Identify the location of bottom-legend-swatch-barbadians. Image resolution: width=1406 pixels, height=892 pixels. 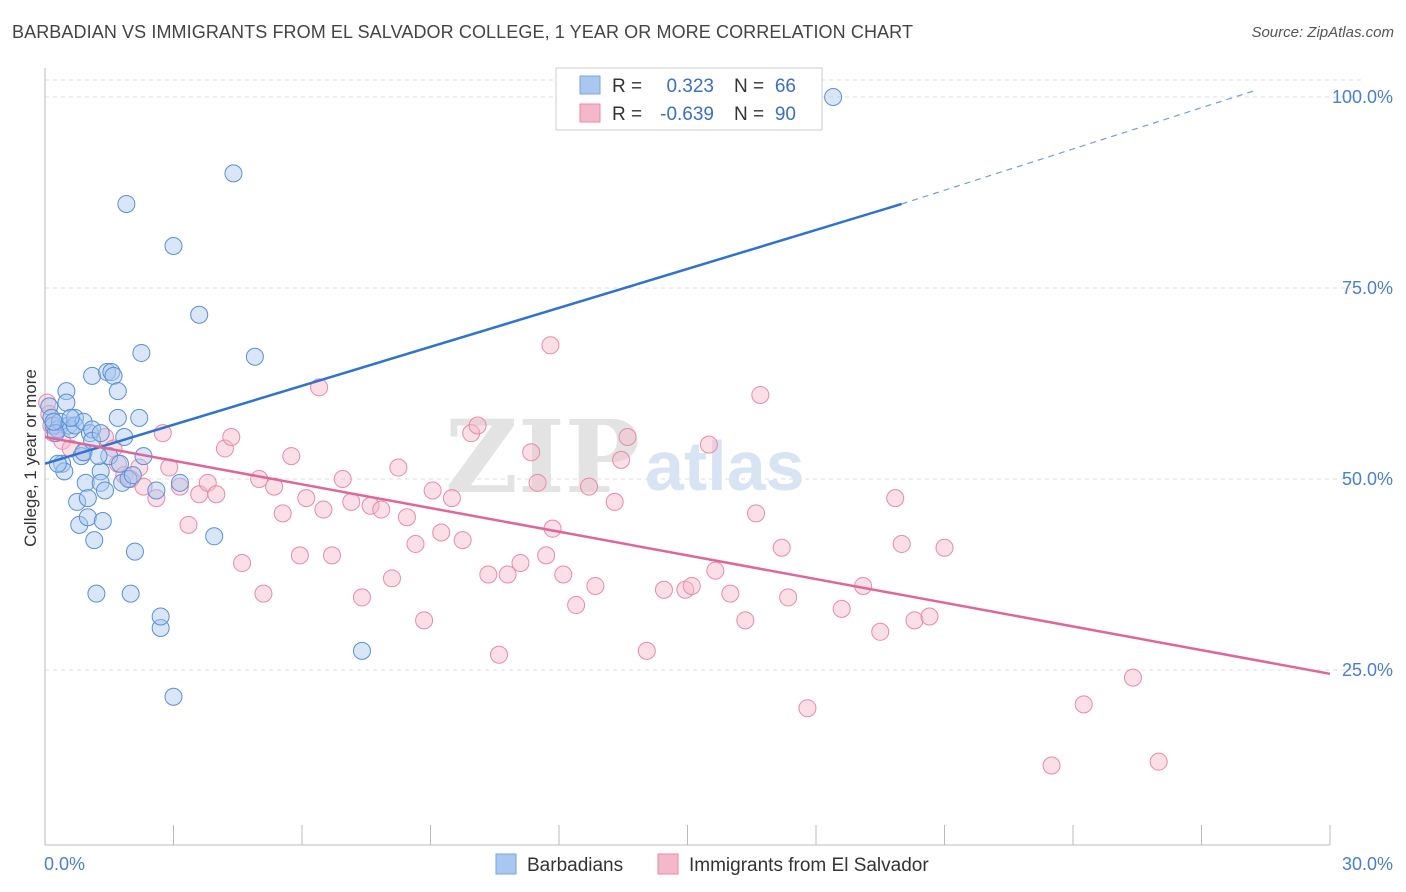
(506, 864).